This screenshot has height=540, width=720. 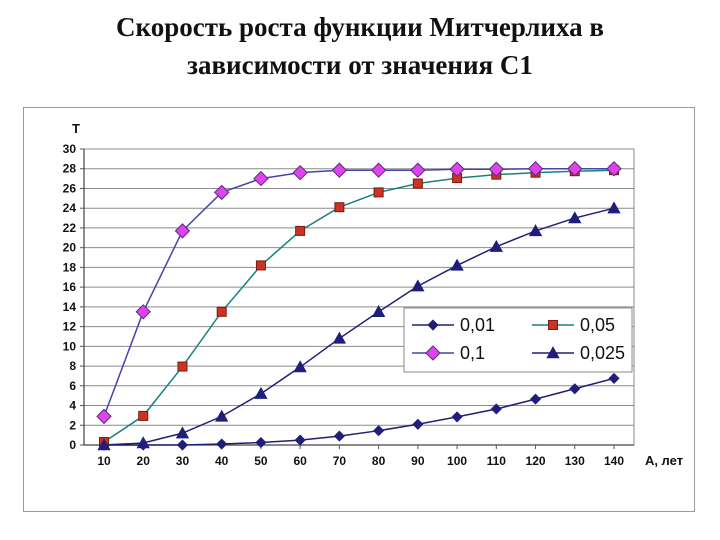 I want to click on y-tick-label: 4, so click(x=72, y=406).